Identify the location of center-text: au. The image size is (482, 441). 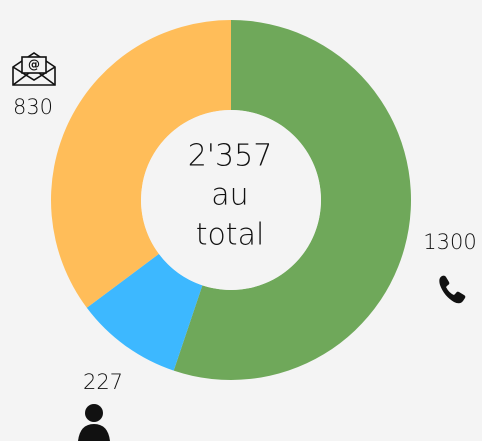
(229, 195).